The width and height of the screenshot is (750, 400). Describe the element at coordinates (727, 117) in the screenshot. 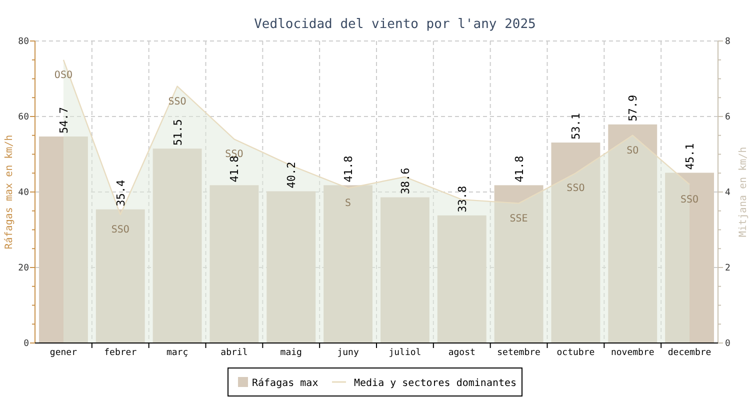

I see `y2-tick-label: 6` at that location.